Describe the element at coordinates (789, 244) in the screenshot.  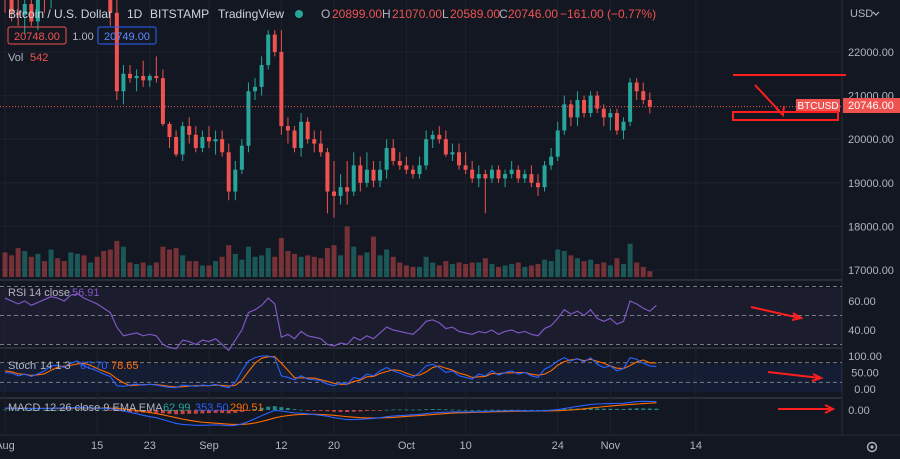
I see `user-annotations` at that location.